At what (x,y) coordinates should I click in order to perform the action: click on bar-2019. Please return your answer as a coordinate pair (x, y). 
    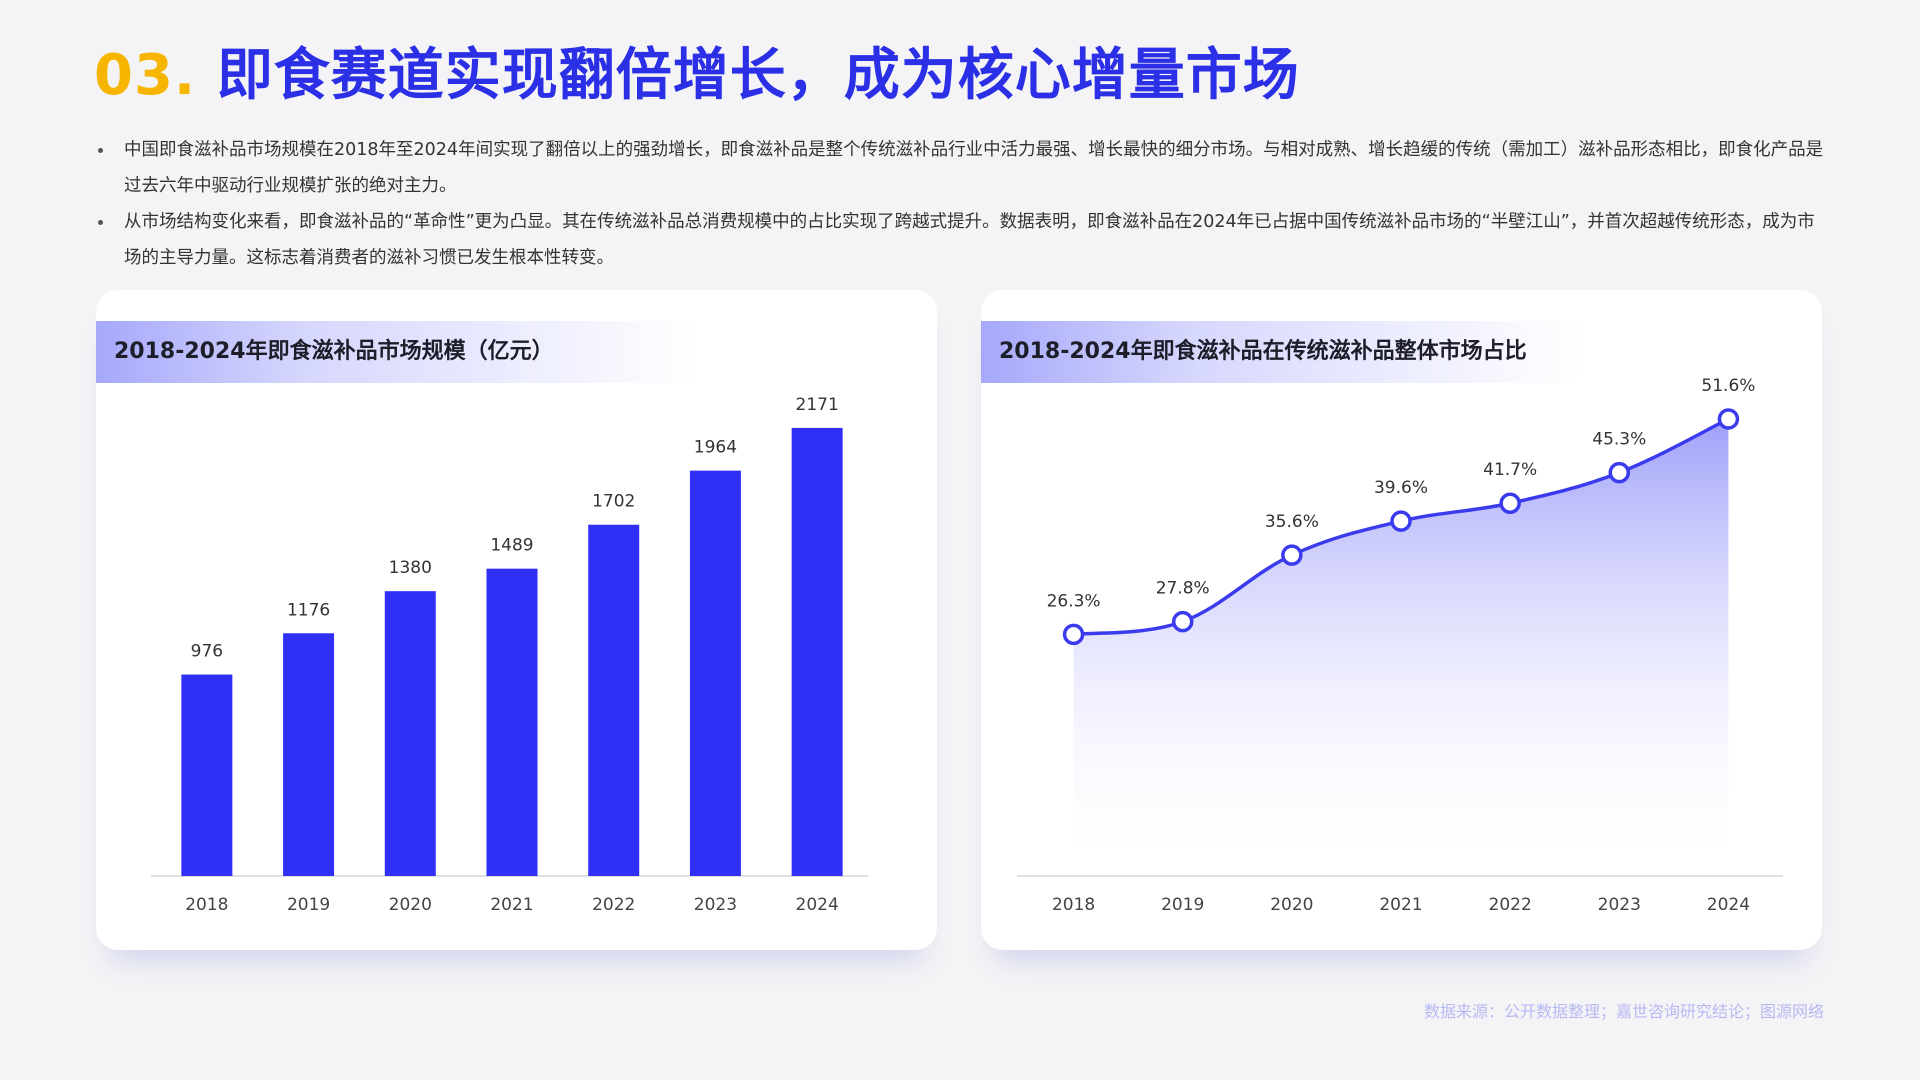
    Looking at the image, I should click on (309, 754).